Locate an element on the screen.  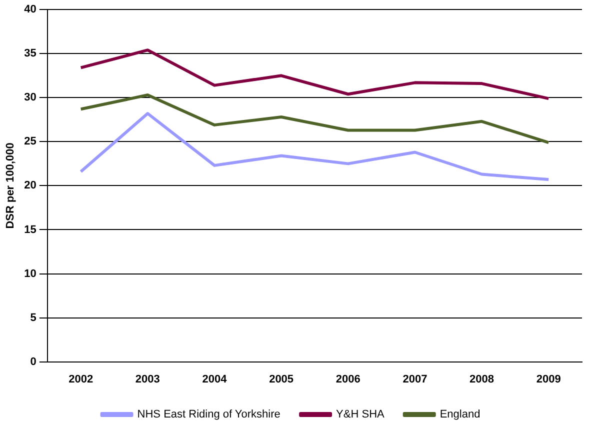
y-tick-label: 20 is located at coordinates (30, 186).